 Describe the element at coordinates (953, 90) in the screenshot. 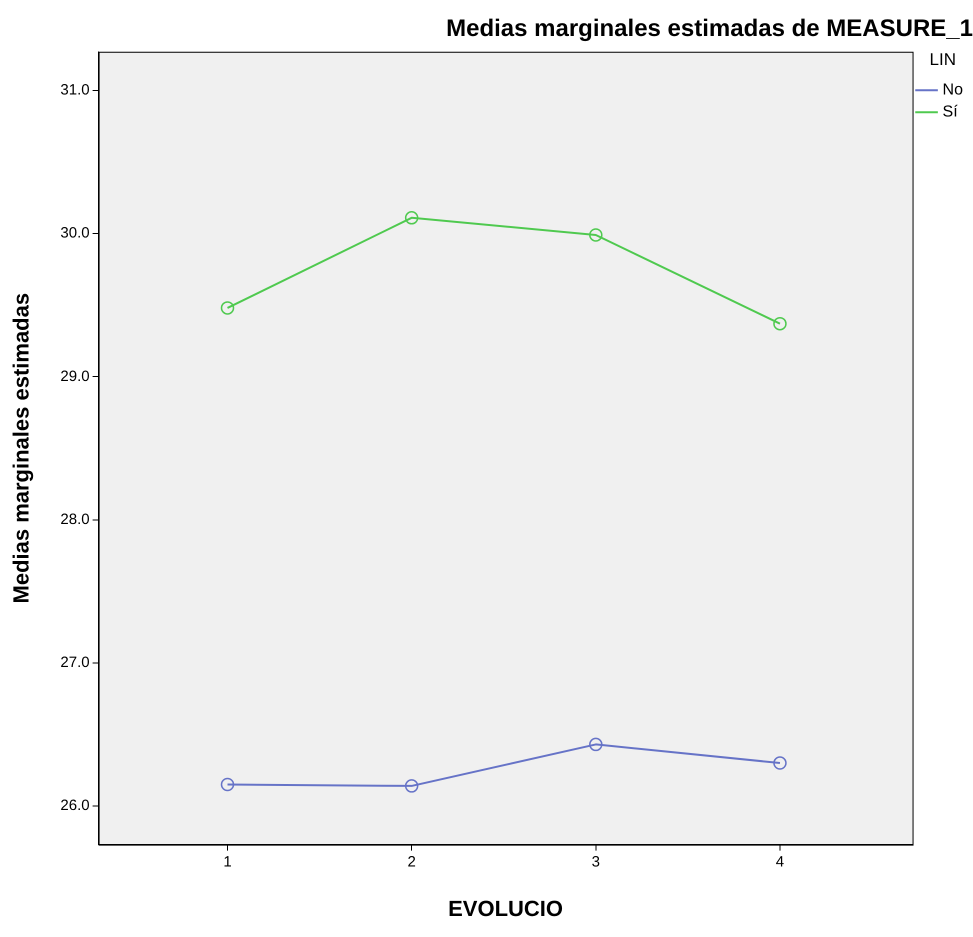

I see `legend-label: No` at that location.